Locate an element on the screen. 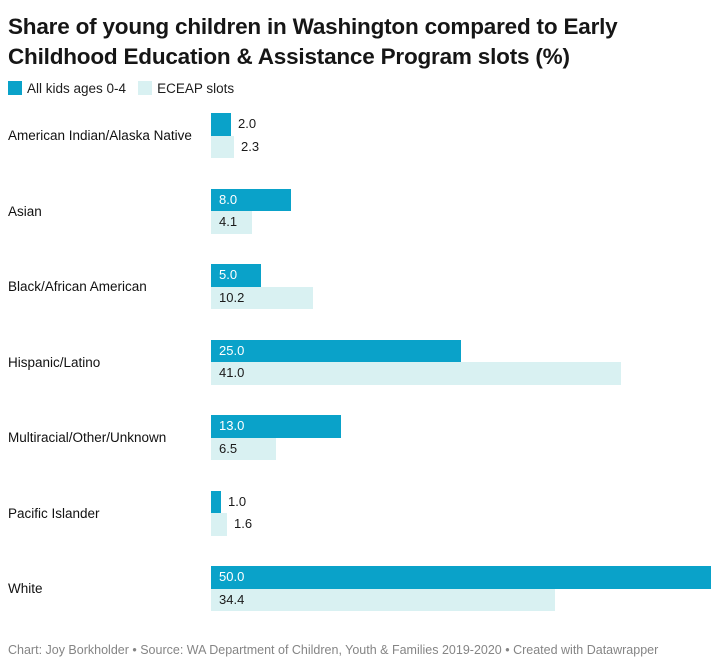  bar-group: 1.0 1.6 is located at coordinates (464, 513).